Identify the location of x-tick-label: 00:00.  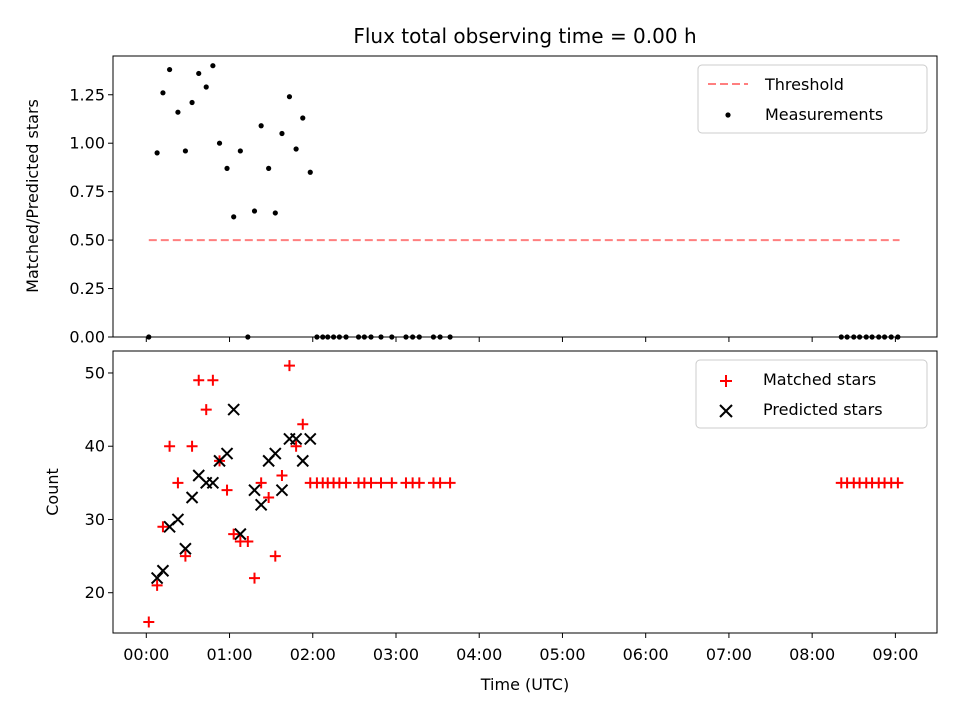
(146, 654).